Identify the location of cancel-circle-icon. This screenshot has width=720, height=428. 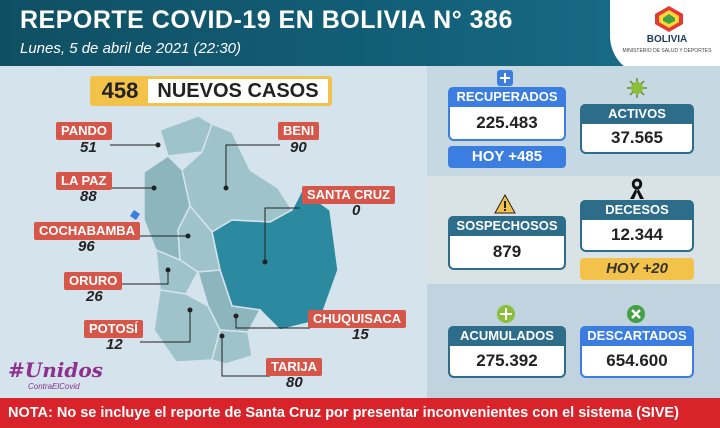
(636, 314).